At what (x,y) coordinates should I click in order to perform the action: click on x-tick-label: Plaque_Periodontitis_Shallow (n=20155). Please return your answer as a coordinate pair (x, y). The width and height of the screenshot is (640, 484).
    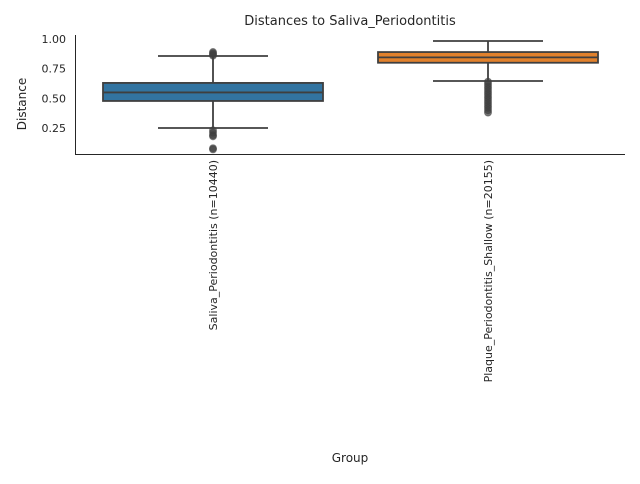
    Looking at the image, I should click on (488, 271).